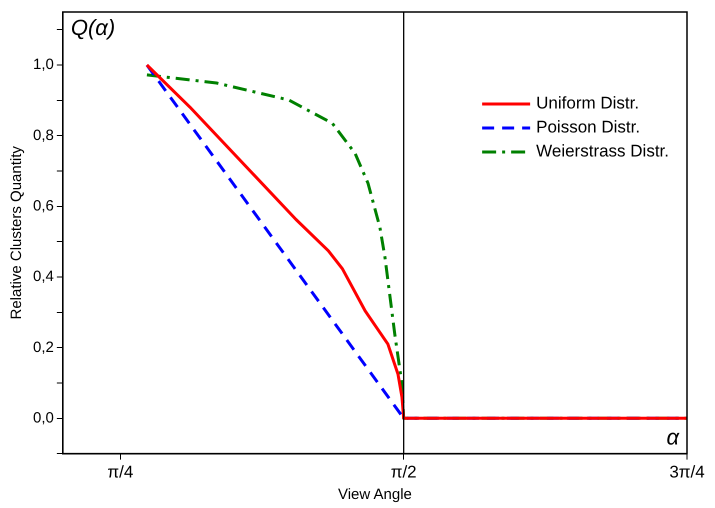 This screenshot has width=715, height=508. I want to click on annotation: Q(α), so click(93, 27).